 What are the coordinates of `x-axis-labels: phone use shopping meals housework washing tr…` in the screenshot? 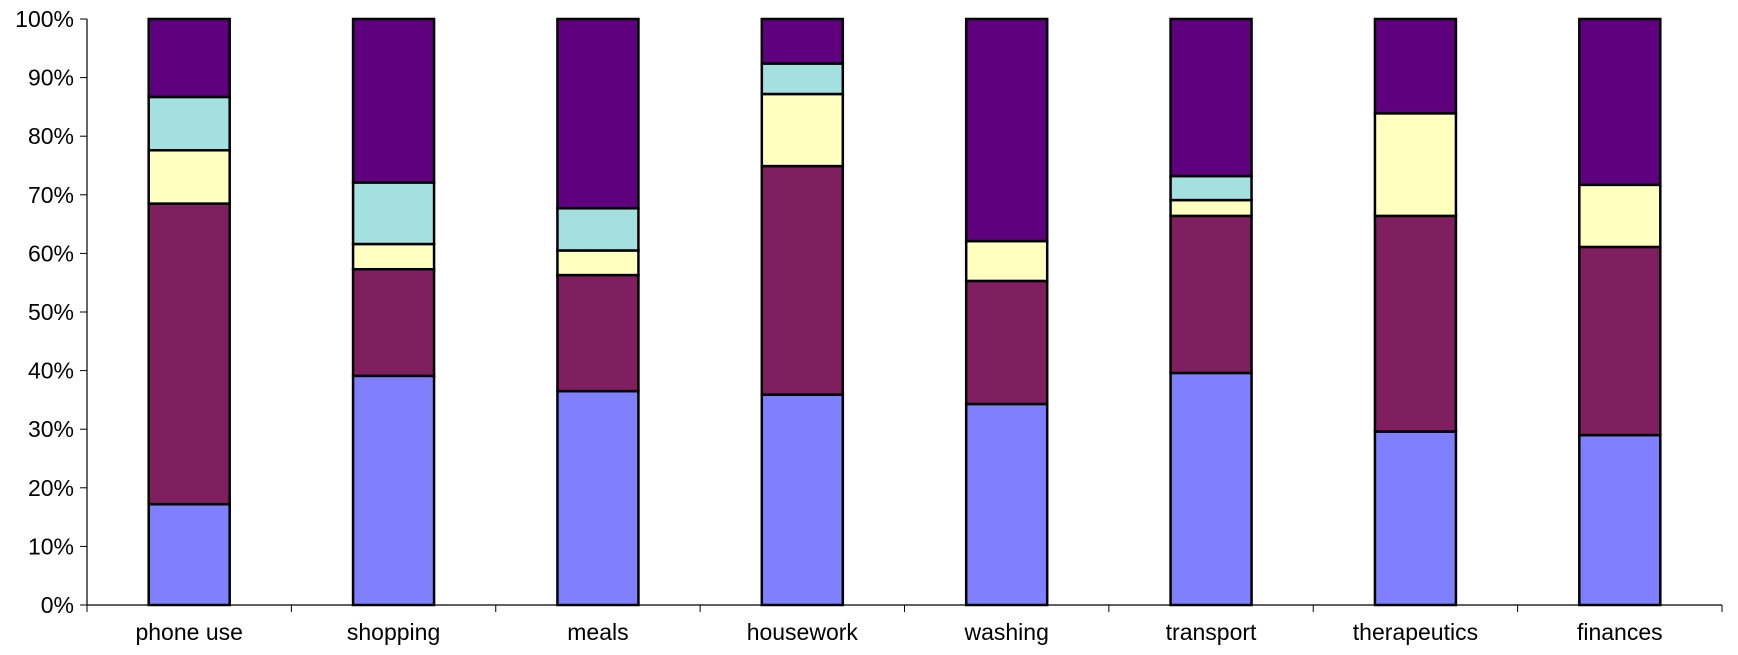 It's located at (898, 632).